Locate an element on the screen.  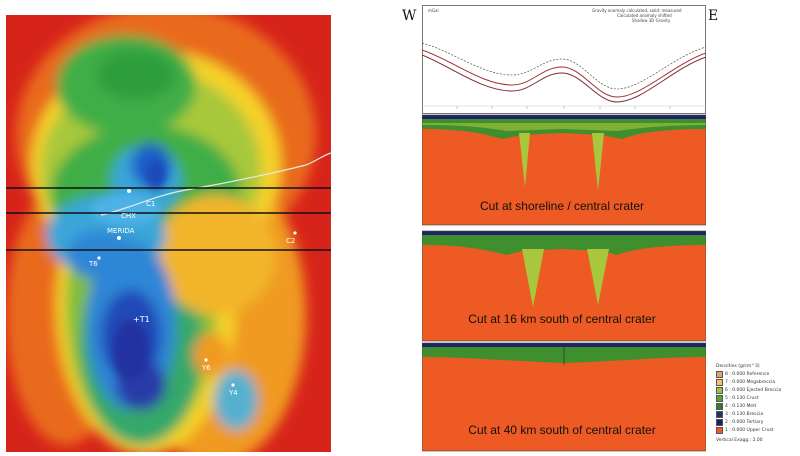
legend-entry: 6 : 0.000 Ejected Breccia is located at coordinates (748, 390).